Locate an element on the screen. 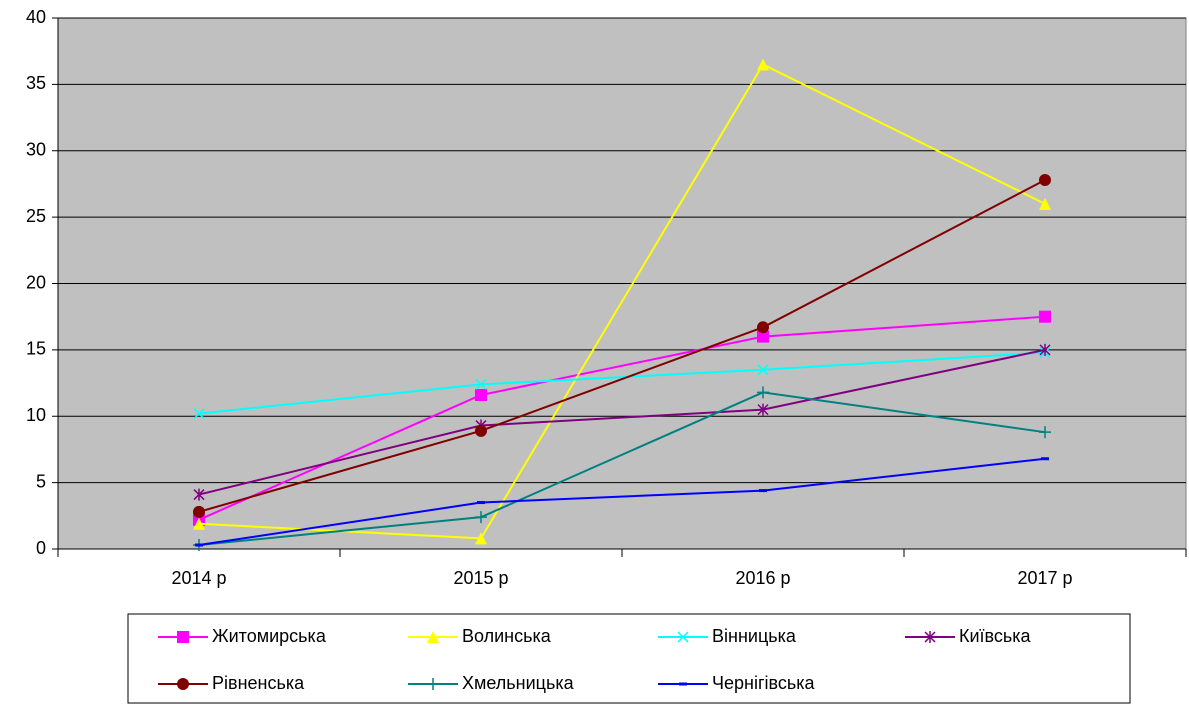  legend-label: Волинська is located at coordinates (507, 636).